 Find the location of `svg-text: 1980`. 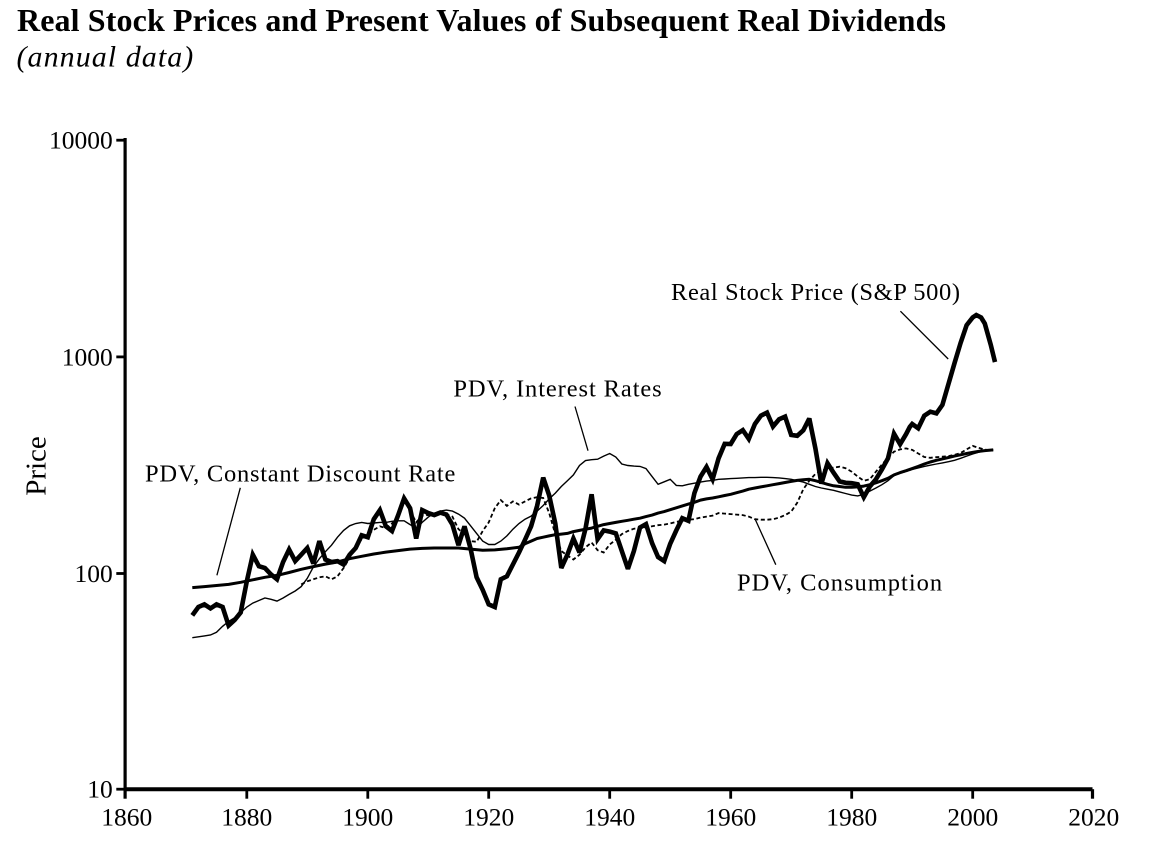

svg-text: 1980 is located at coordinates (851, 817).